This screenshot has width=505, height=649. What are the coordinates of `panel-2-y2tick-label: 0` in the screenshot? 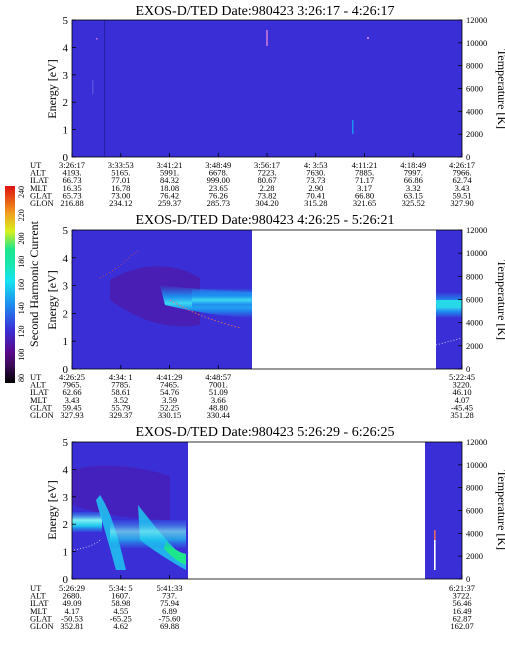 It's located at (468, 369).